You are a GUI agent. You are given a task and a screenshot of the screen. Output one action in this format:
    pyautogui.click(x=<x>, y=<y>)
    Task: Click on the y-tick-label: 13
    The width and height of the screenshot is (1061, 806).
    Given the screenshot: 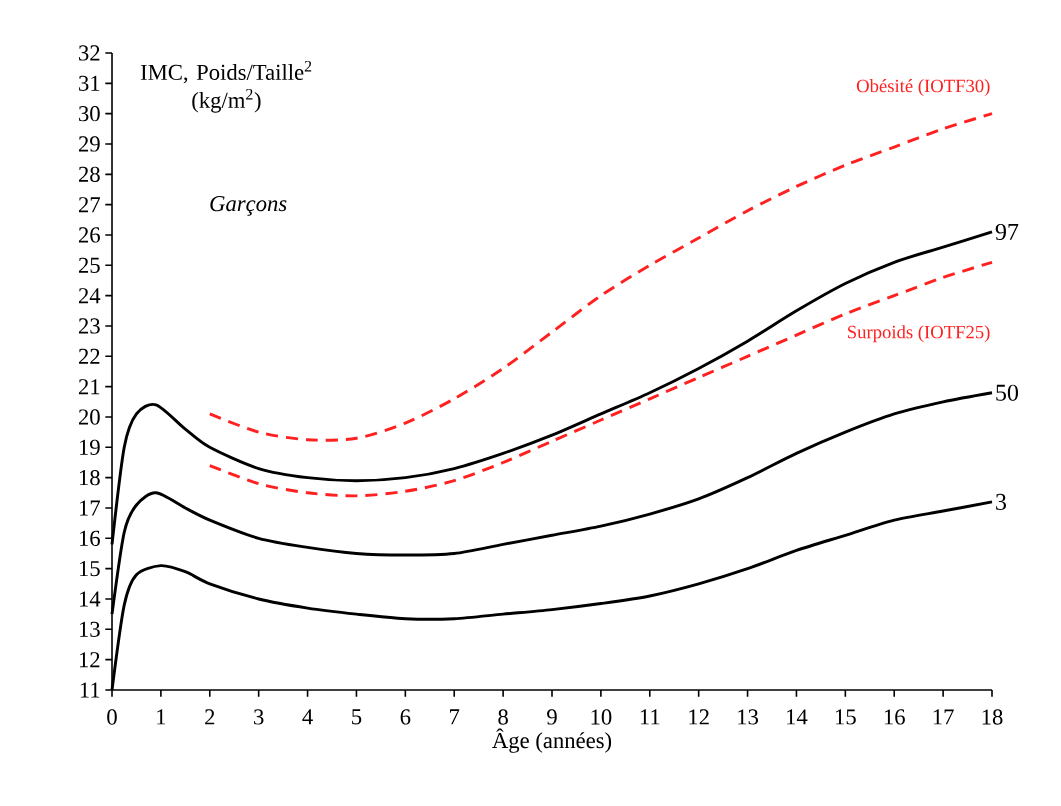 What is the action you would take?
    pyautogui.click(x=89, y=629)
    